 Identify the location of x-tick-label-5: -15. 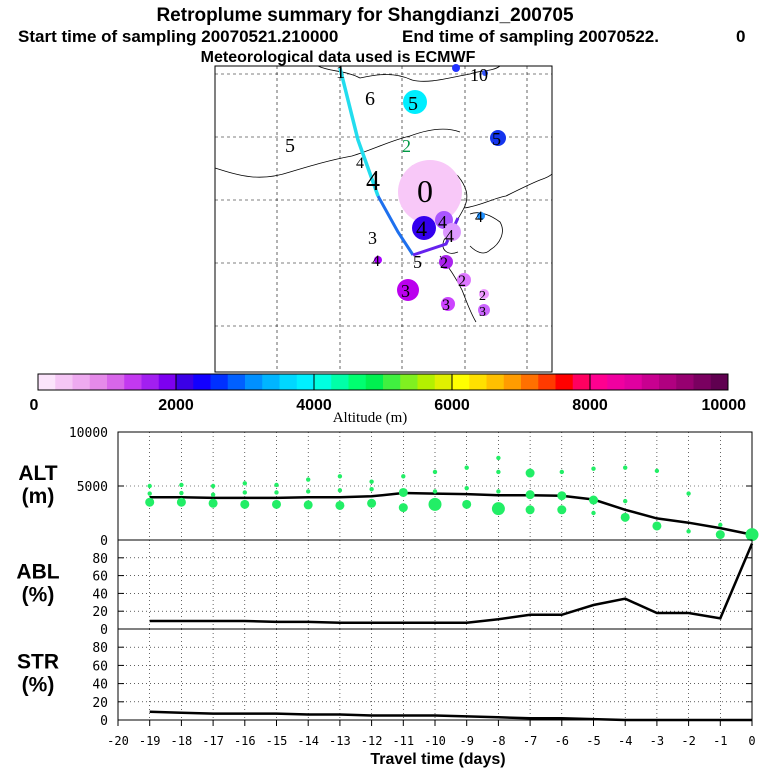
(277, 741).